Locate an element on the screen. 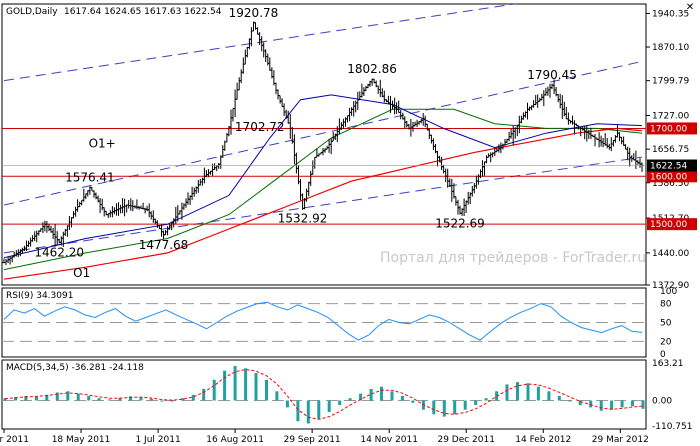 This screenshot has height=446, width=700. macd-signal-line is located at coordinates (324, 394).